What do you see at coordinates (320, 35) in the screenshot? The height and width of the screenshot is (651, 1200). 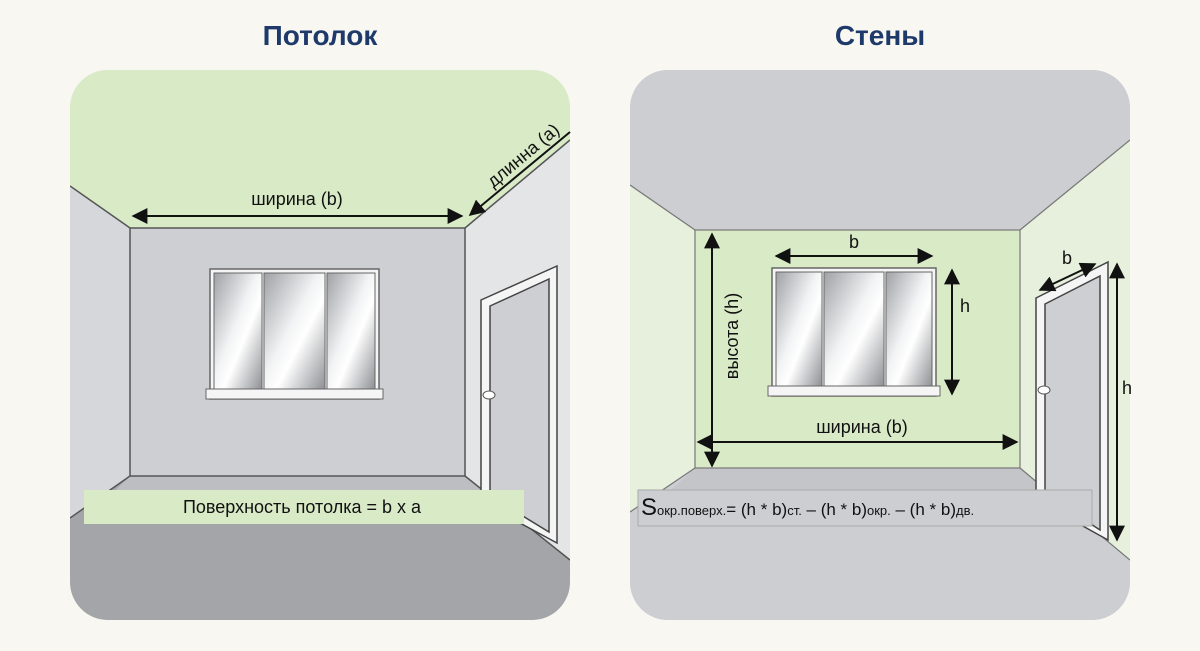 I see `ceiling-title: Потолок` at bounding box center [320, 35].